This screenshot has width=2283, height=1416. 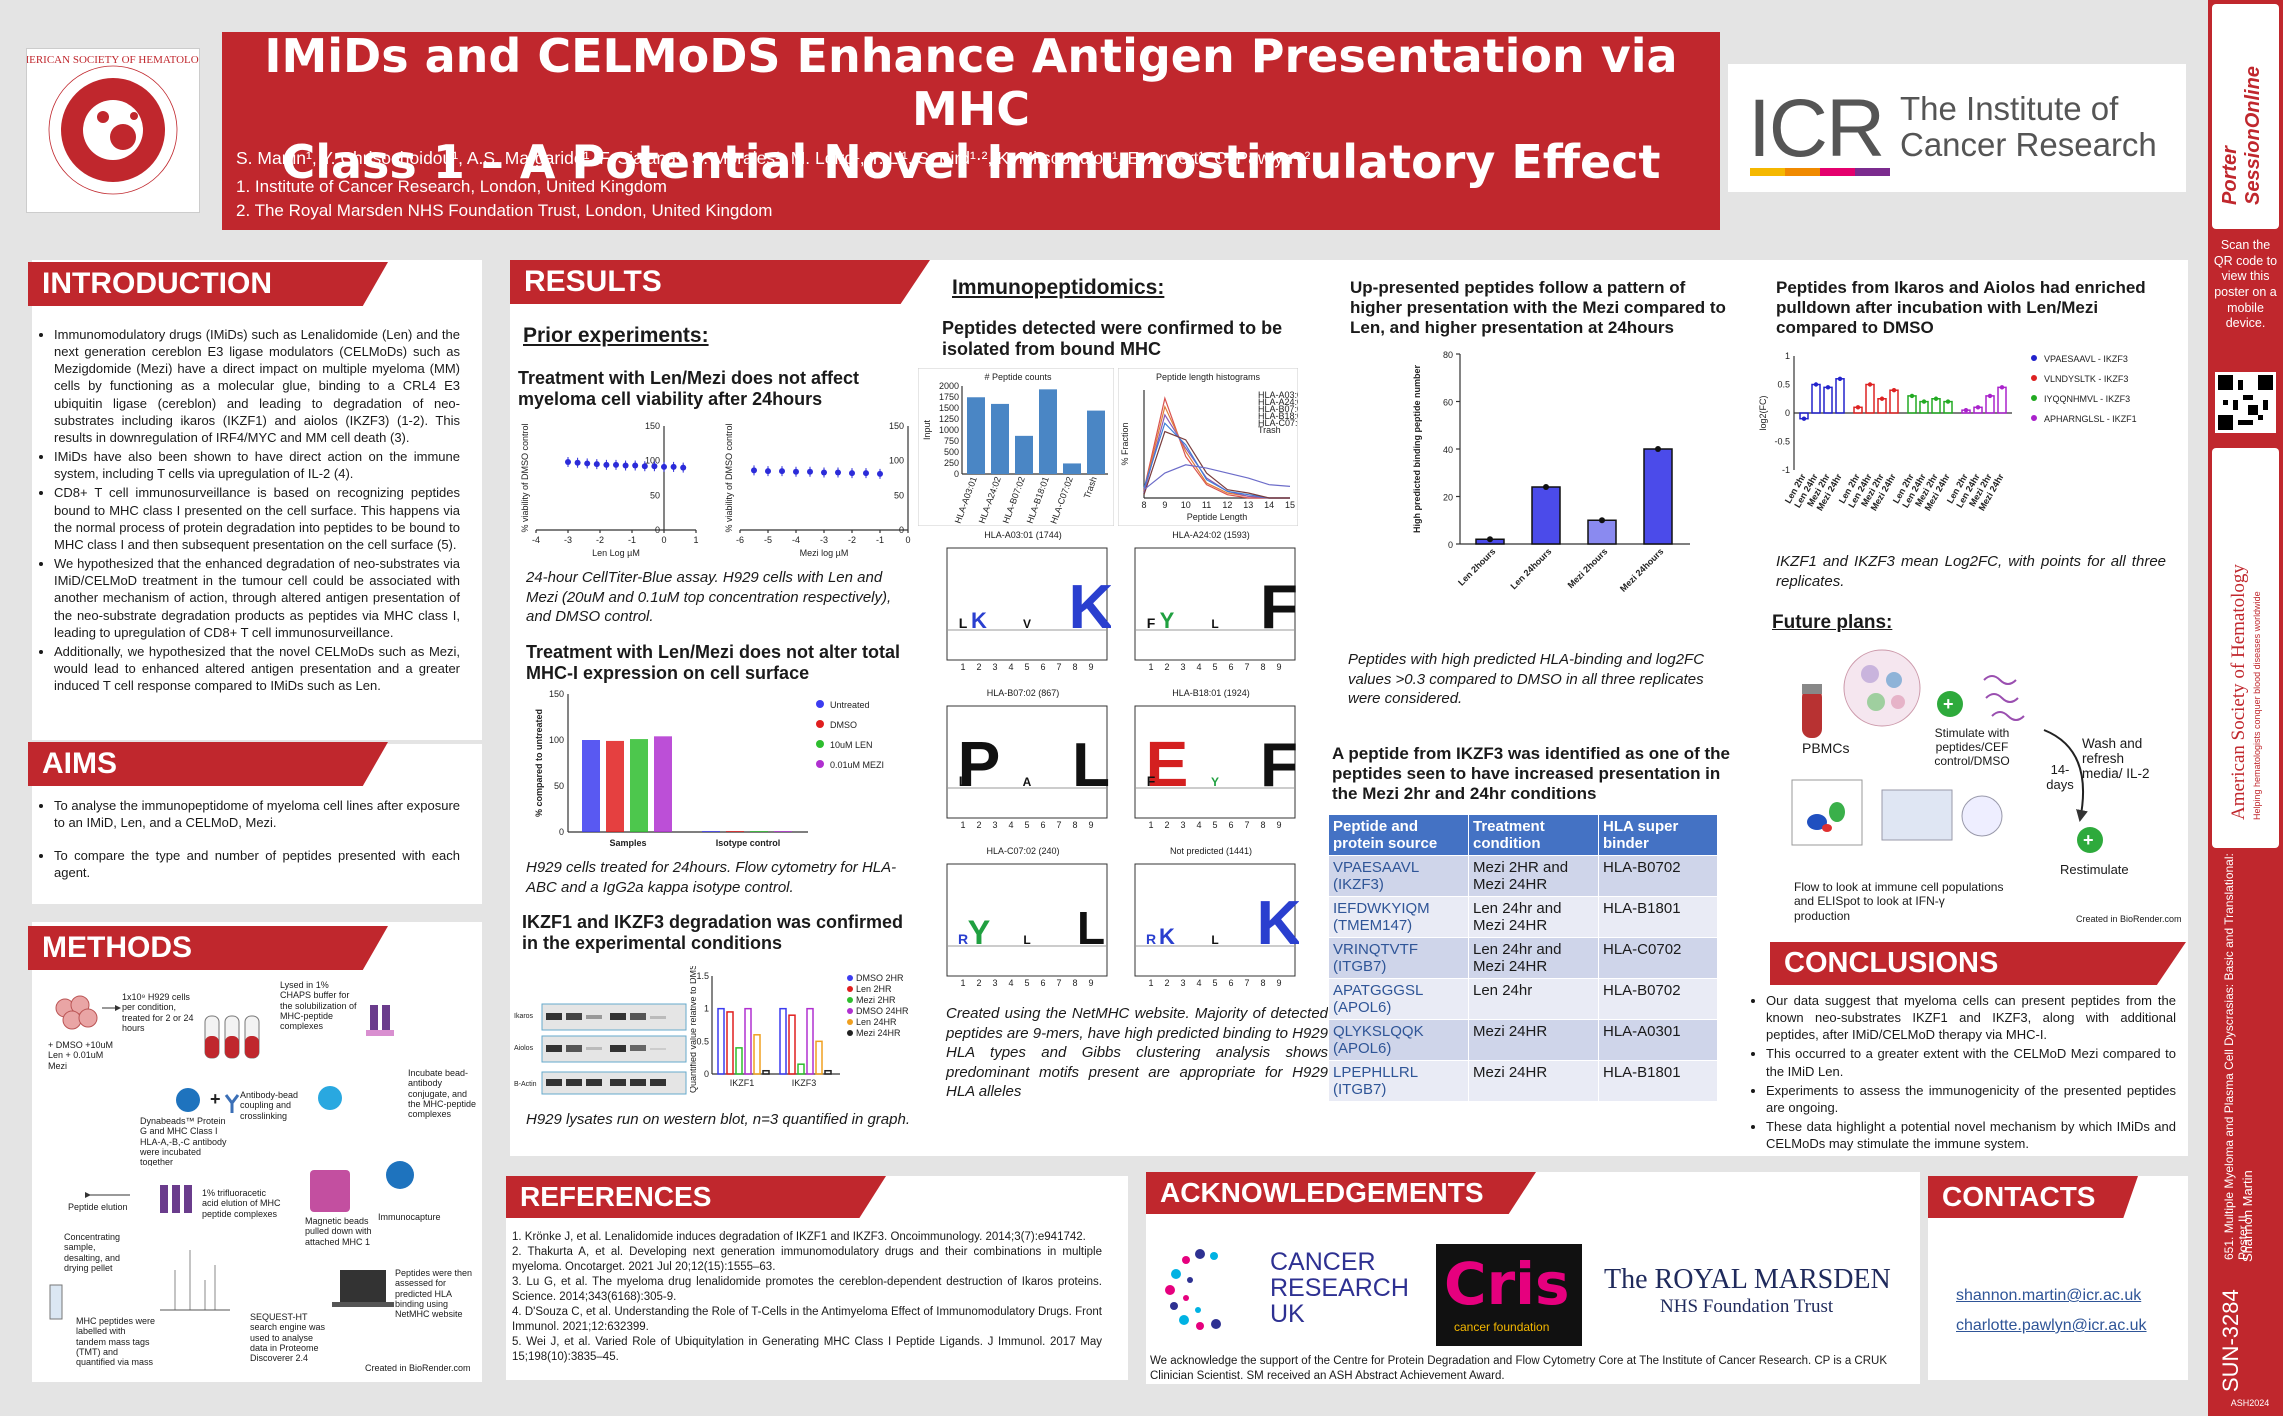 What do you see at coordinates (524, 1048) in the screenshot?
I see `aiolos-blot-label: Aiolos` at bounding box center [524, 1048].